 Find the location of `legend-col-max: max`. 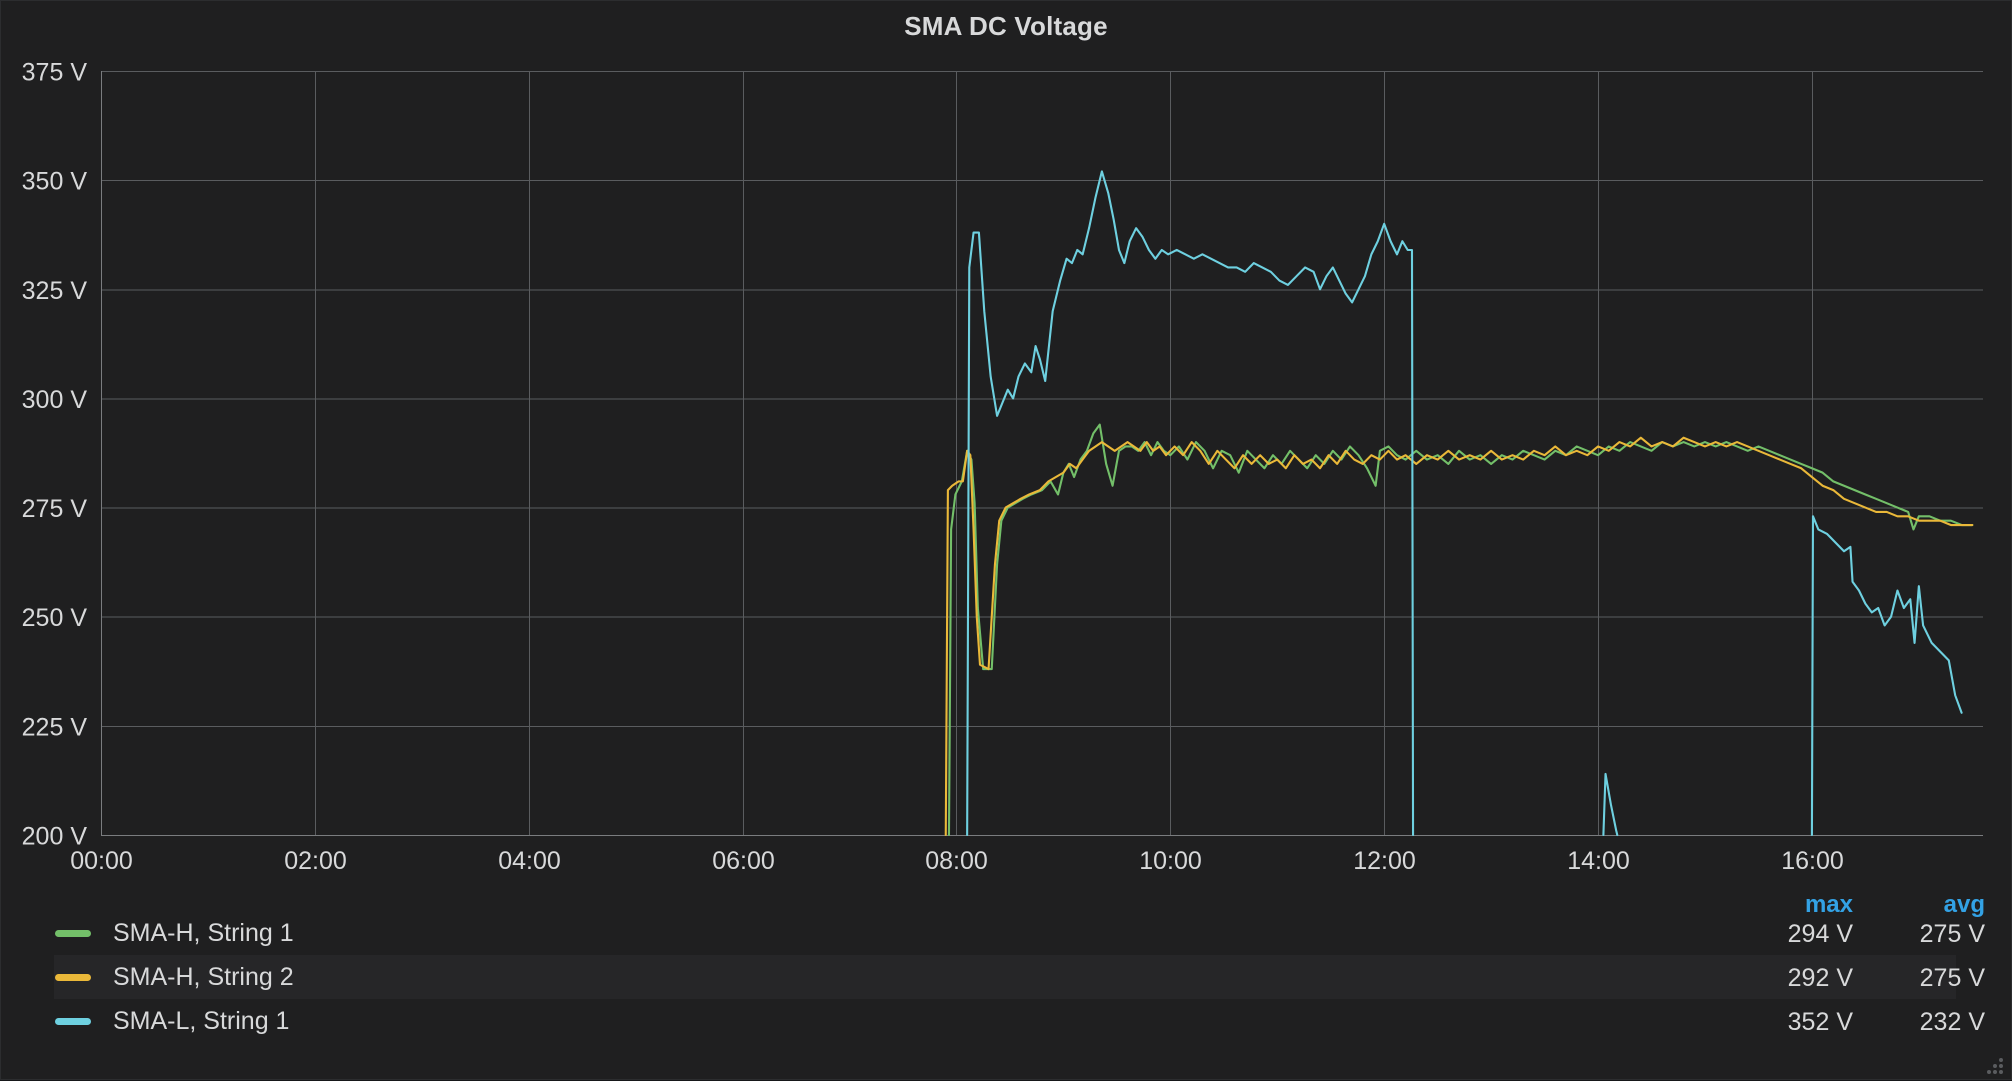

legend-col-max: max is located at coordinates (1828, 904).